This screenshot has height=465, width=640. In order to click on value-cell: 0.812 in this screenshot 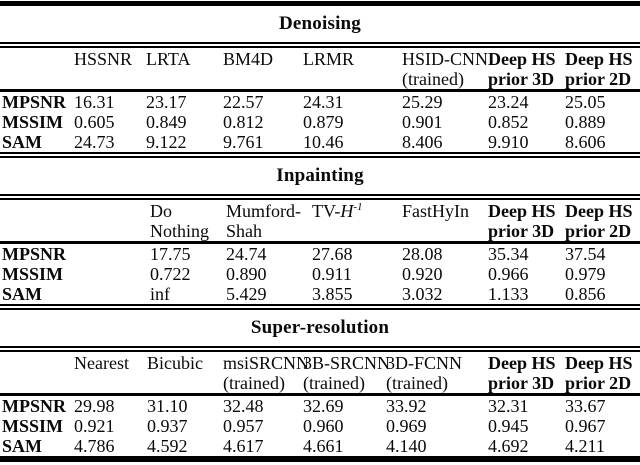, I will do `click(243, 122)`.